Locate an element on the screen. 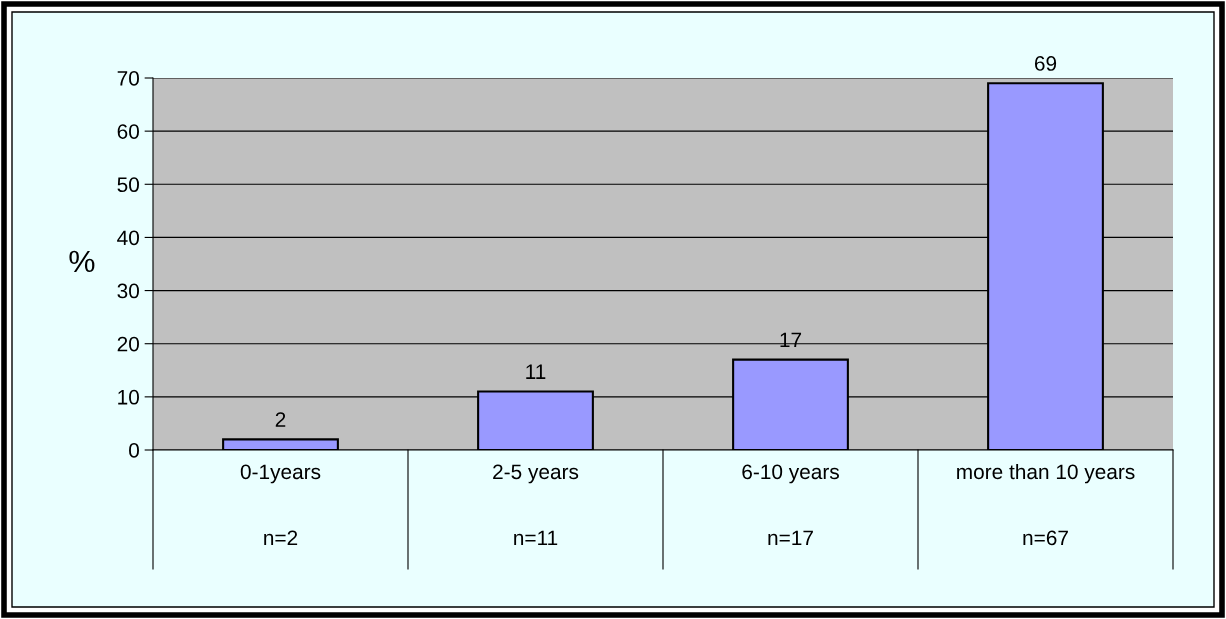  y-axis-title: % is located at coordinates (82, 261).